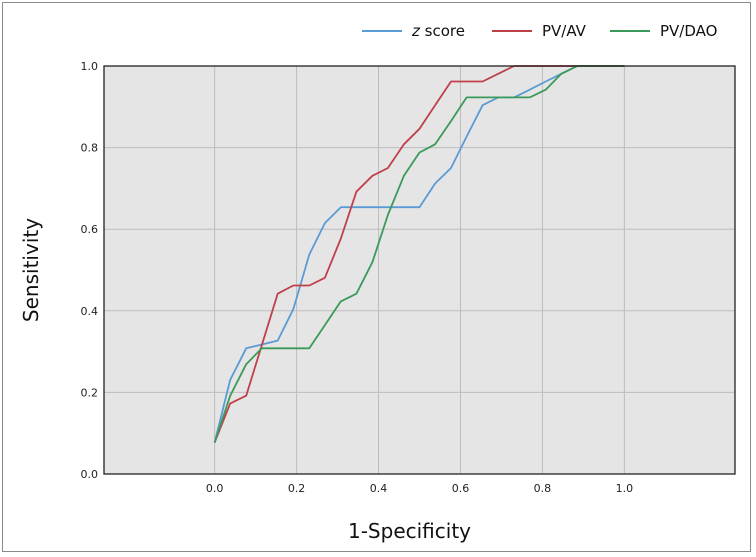 This screenshot has height=557, width=756. Describe the element at coordinates (625, 488) in the screenshot. I see `x-tick-label: 1.0` at that location.